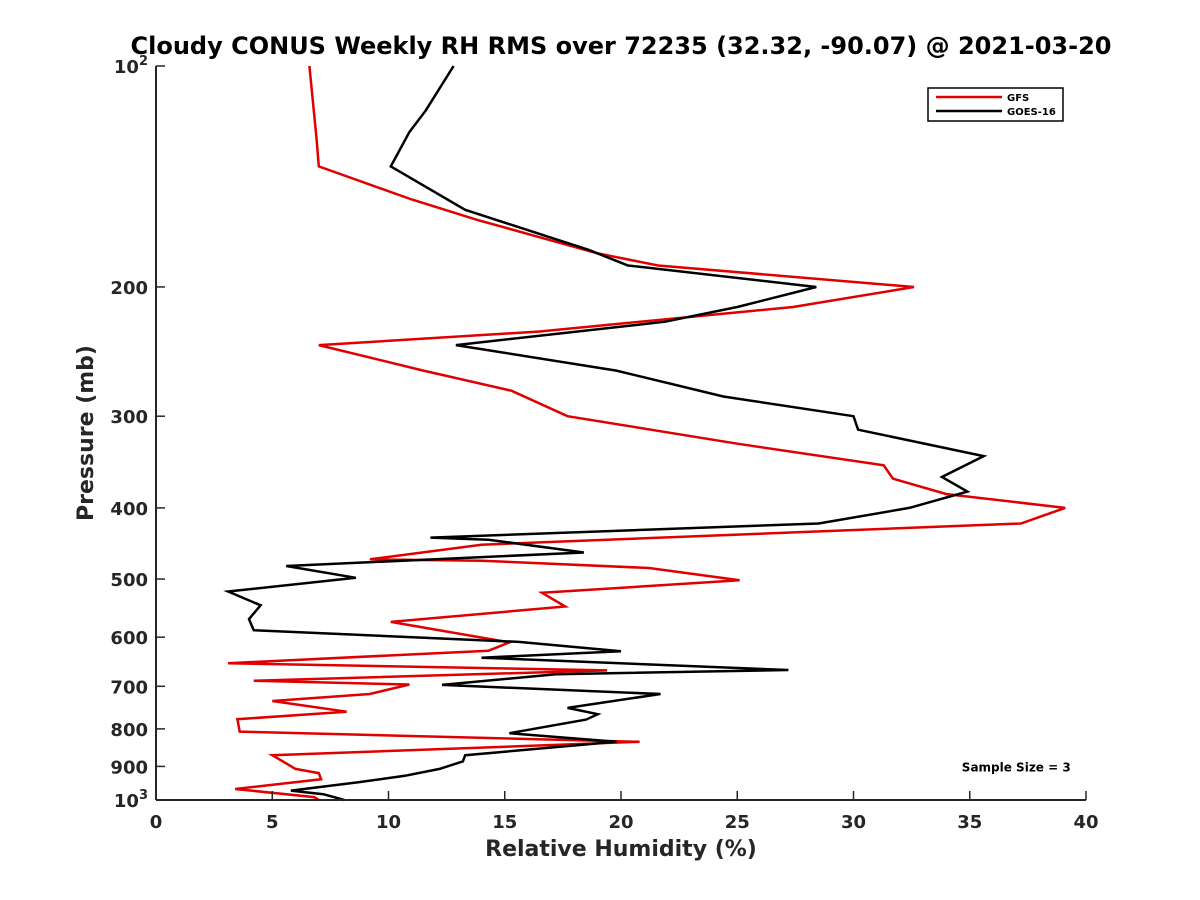 This screenshot has height=900, width=1200. Describe the element at coordinates (1031, 112) in the screenshot. I see `legend-label-goes16: GOES-16` at that location.